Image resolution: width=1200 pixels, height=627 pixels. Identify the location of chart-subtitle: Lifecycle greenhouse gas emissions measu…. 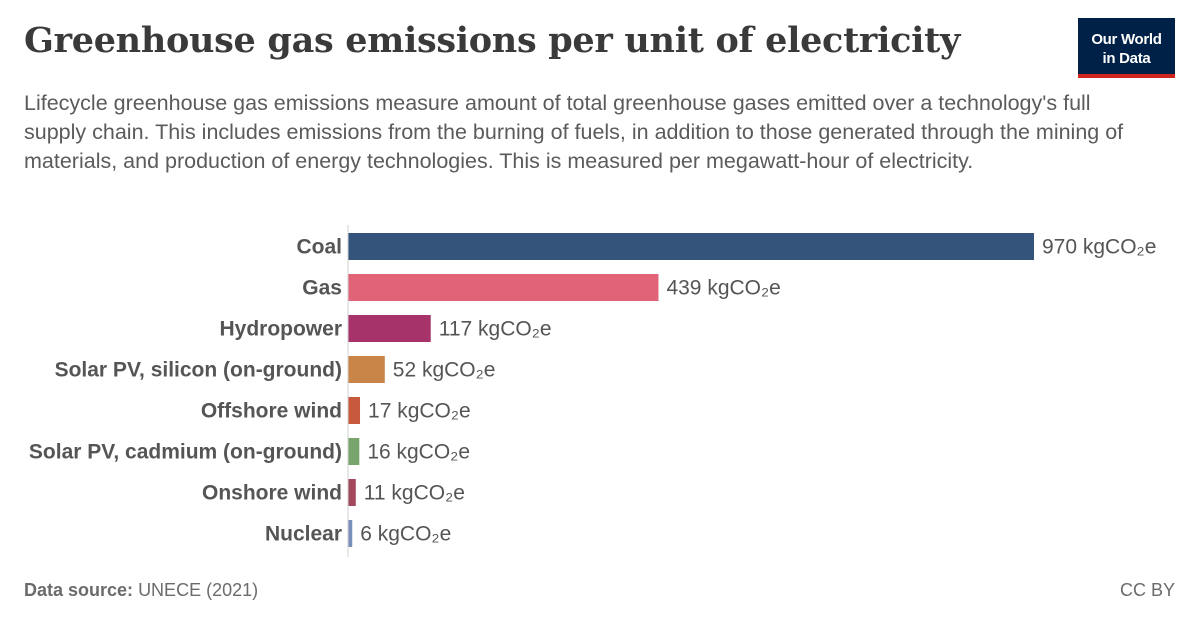
(574, 132).